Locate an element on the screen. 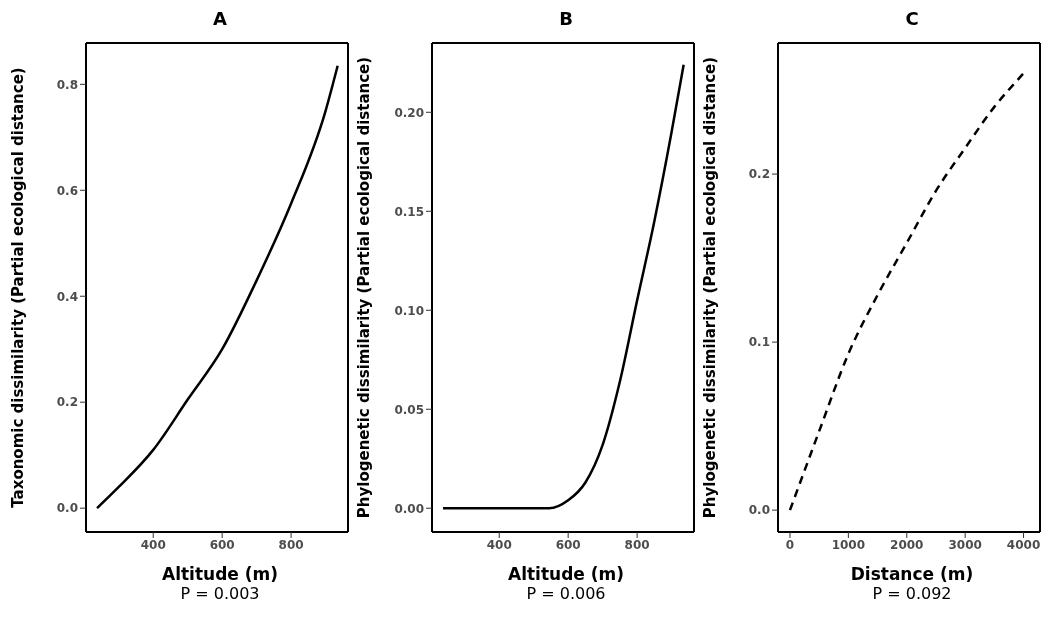 The image size is (1049, 628). y-tick-label: 0.8 is located at coordinates (67, 84).